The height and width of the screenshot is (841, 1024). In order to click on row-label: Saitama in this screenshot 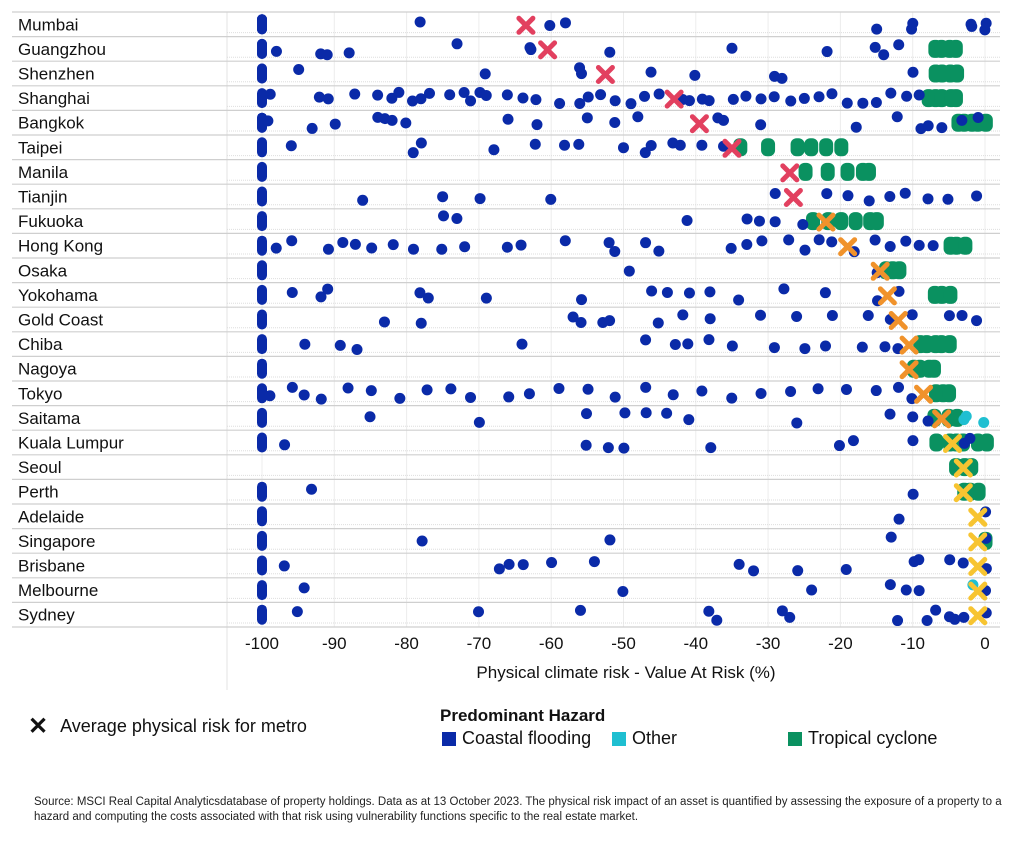, I will do `click(49, 418)`.